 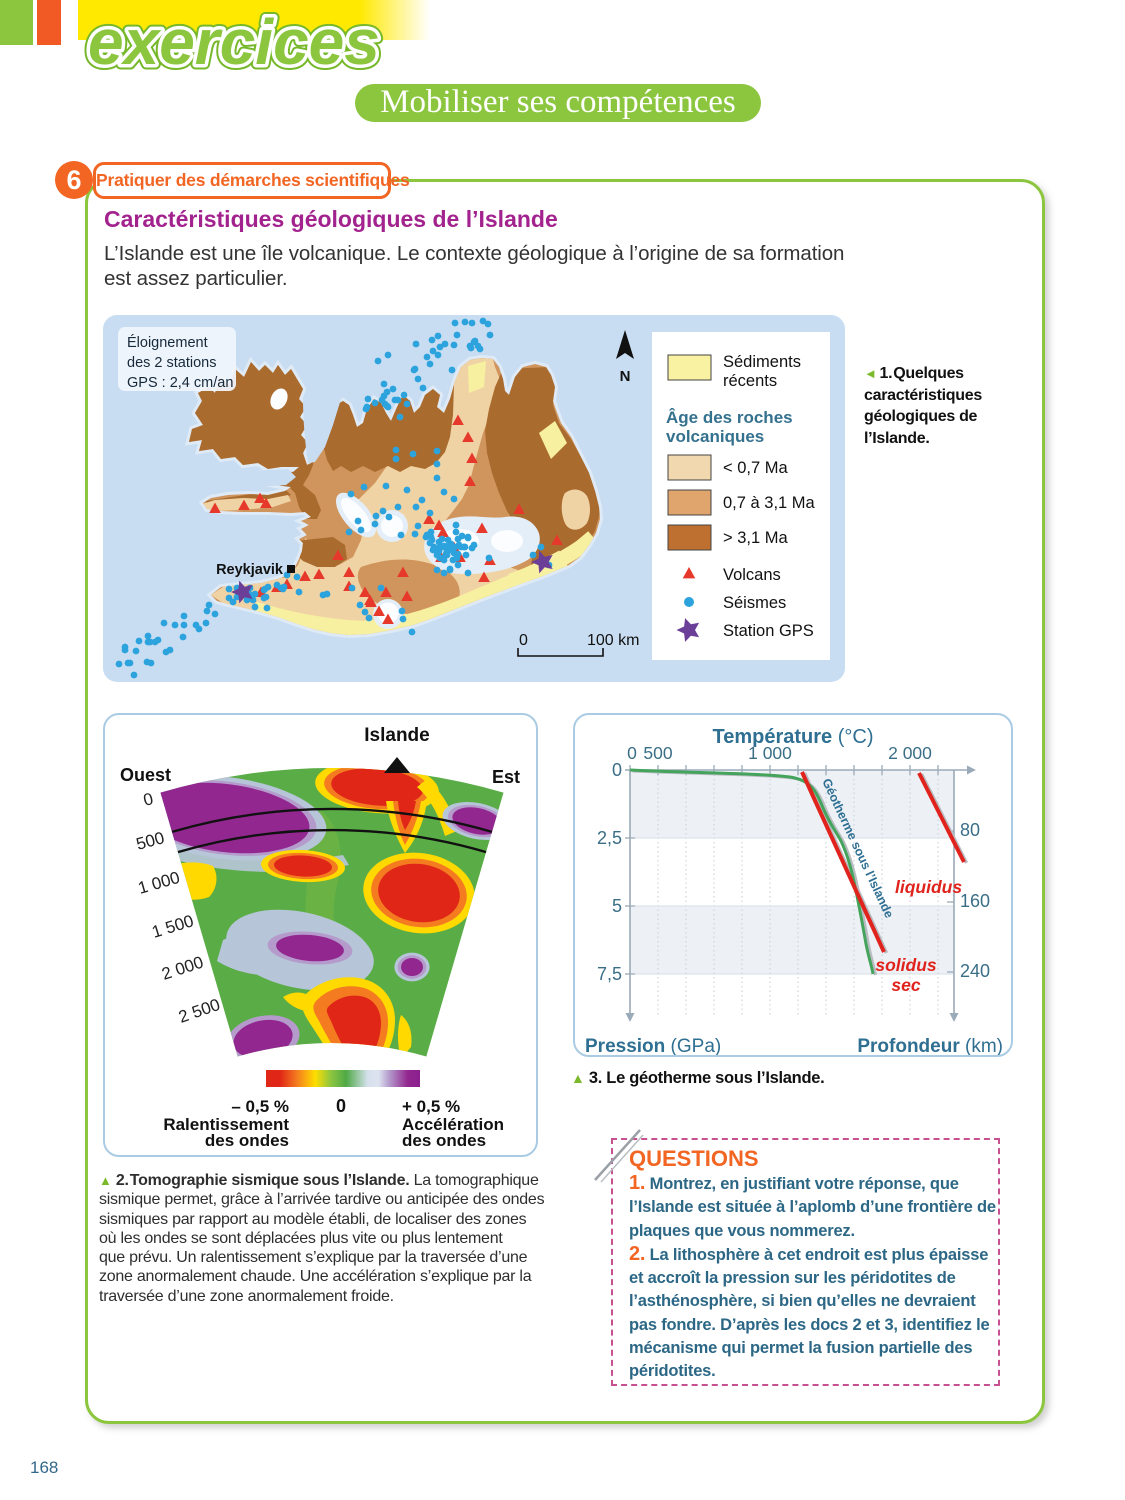 What do you see at coordinates (930, 1045) in the screenshot?
I see `svg-text: Profondeur (km)` at bounding box center [930, 1045].